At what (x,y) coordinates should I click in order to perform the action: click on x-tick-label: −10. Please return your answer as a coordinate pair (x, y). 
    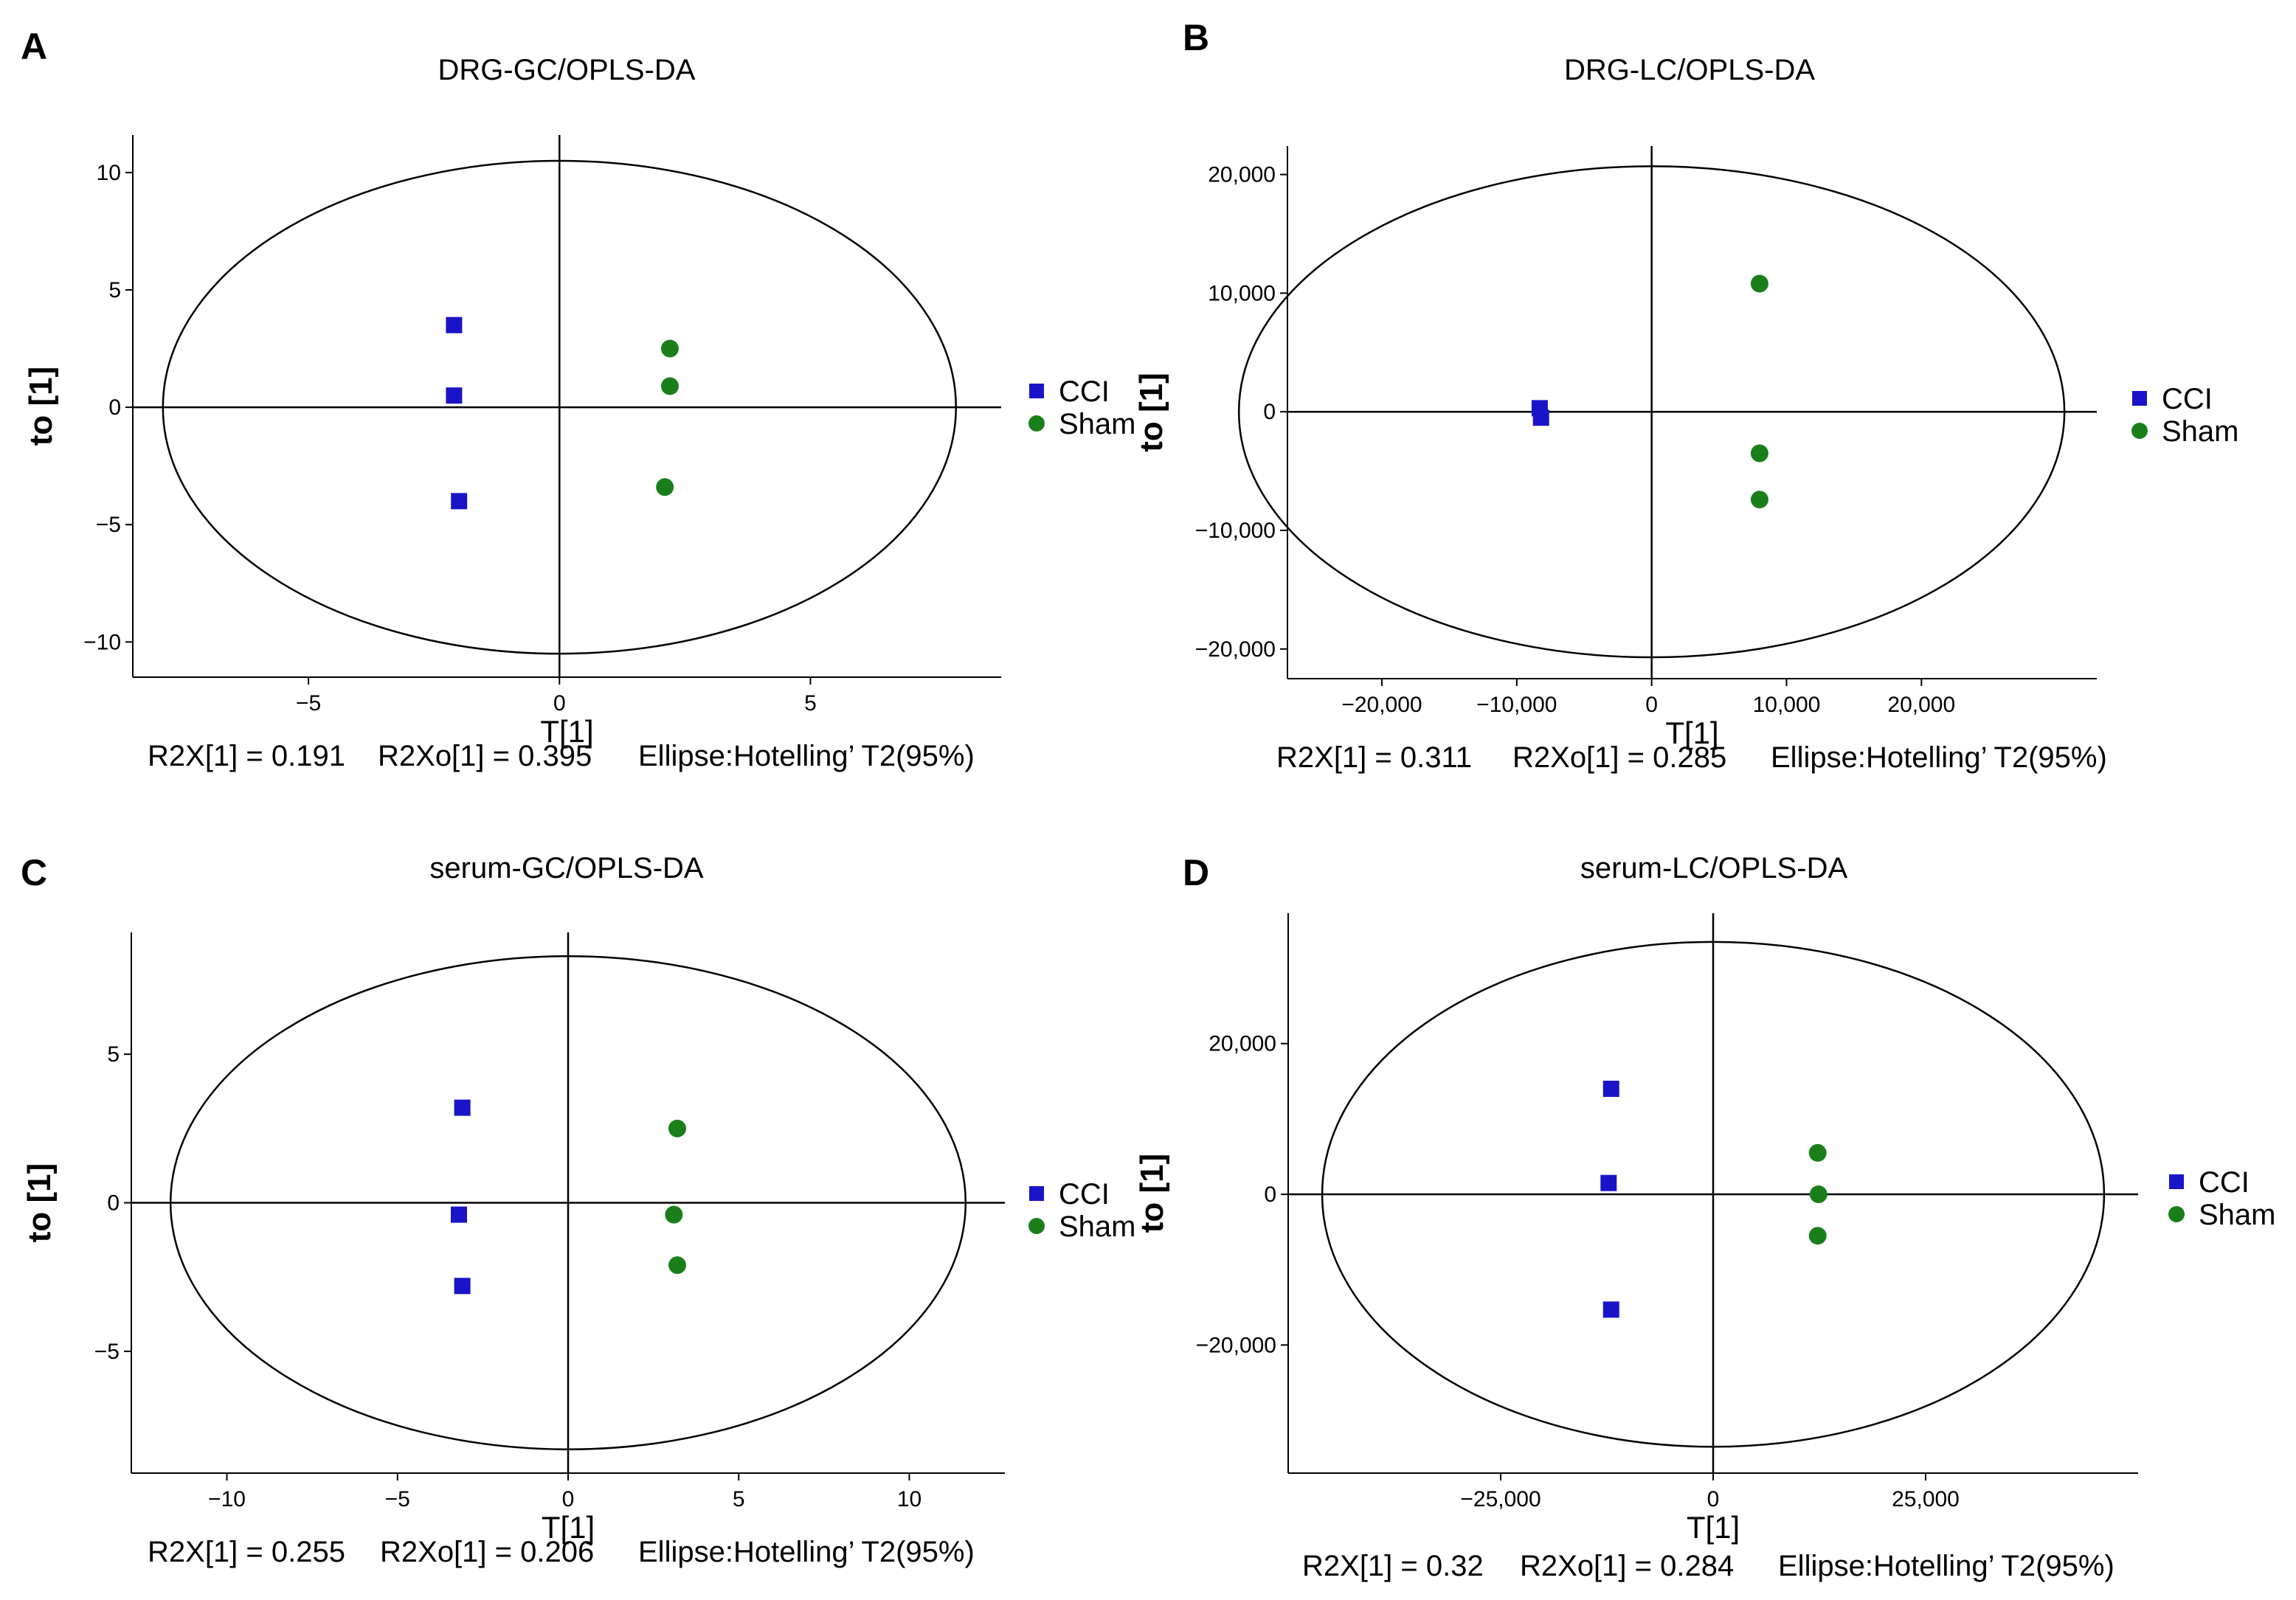
    Looking at the image, I should click on (227, 1499).